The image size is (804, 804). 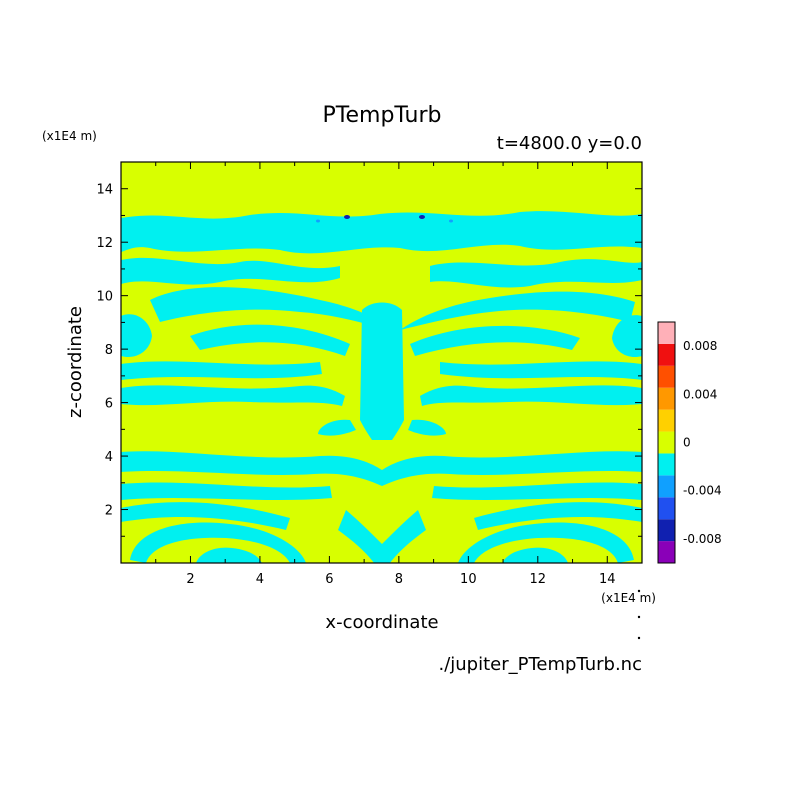 What do you see at coordinates (700, 394) in the screenshot?
I see `colorbar-tick-label: 0.004` at bounding box center [700, 394].